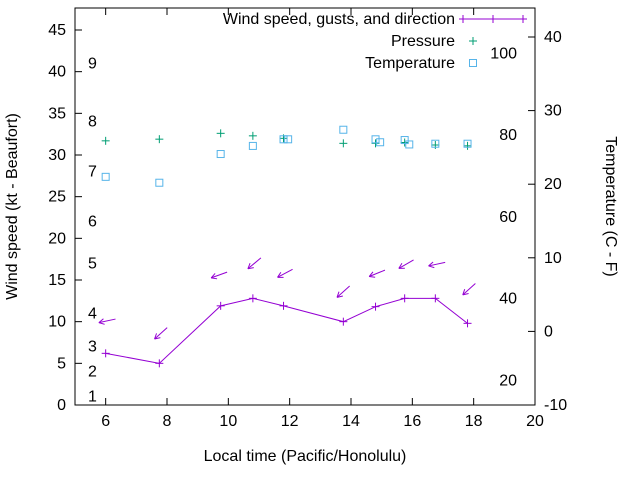 The width and height of the screenshot is (640, 480). I want to click on x-tick-label: 6, so click(105, 421).